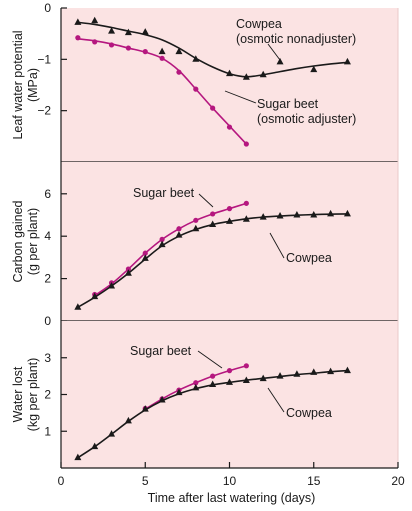  Describe the element at coordinates (47, 358) in the screenshot. I see `water-lost-y-tick-label: 3` at that location.